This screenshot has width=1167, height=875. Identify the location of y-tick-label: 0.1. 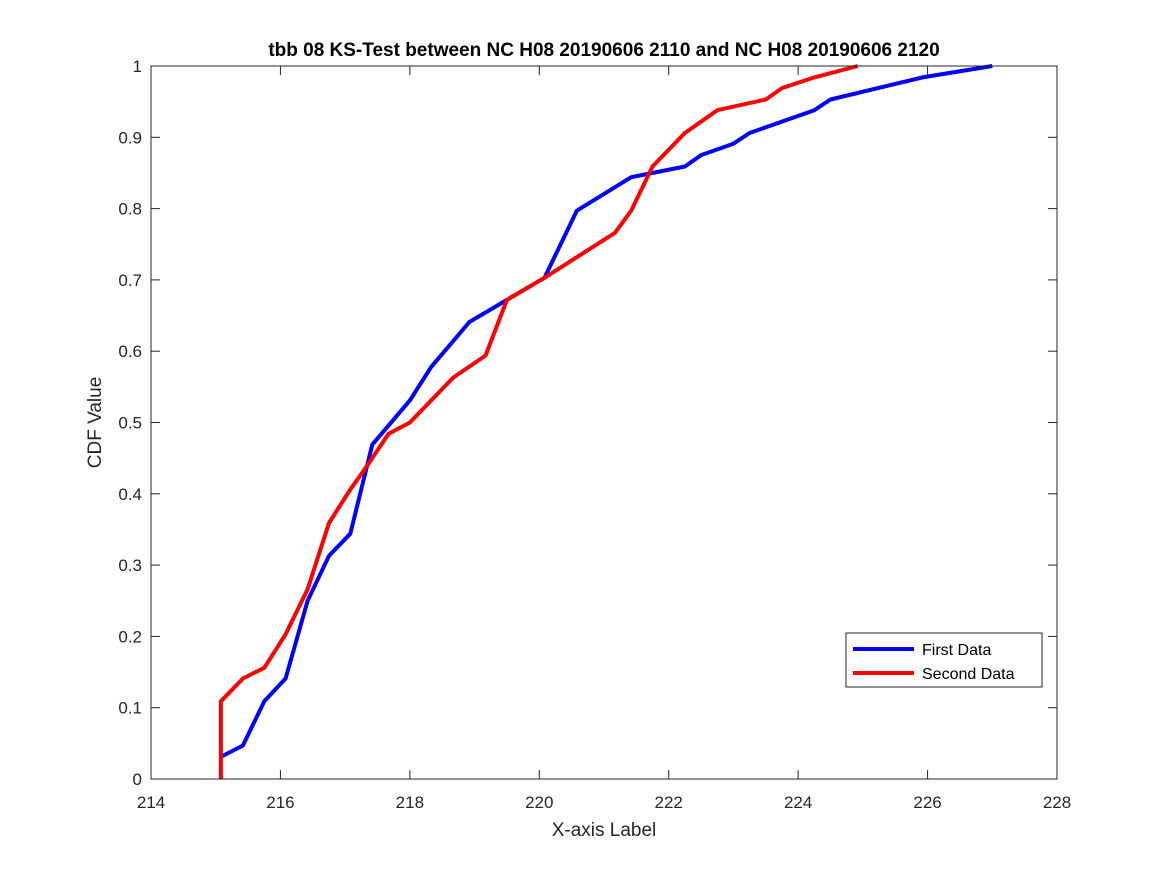
(130, 708).